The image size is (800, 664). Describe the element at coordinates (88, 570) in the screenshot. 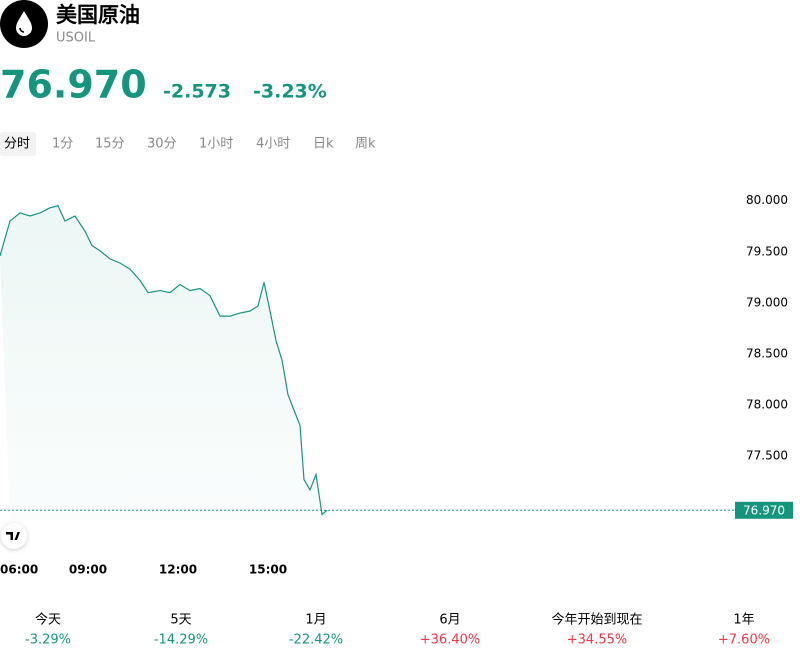

I see `x-tick-label: 09:00` at that location.